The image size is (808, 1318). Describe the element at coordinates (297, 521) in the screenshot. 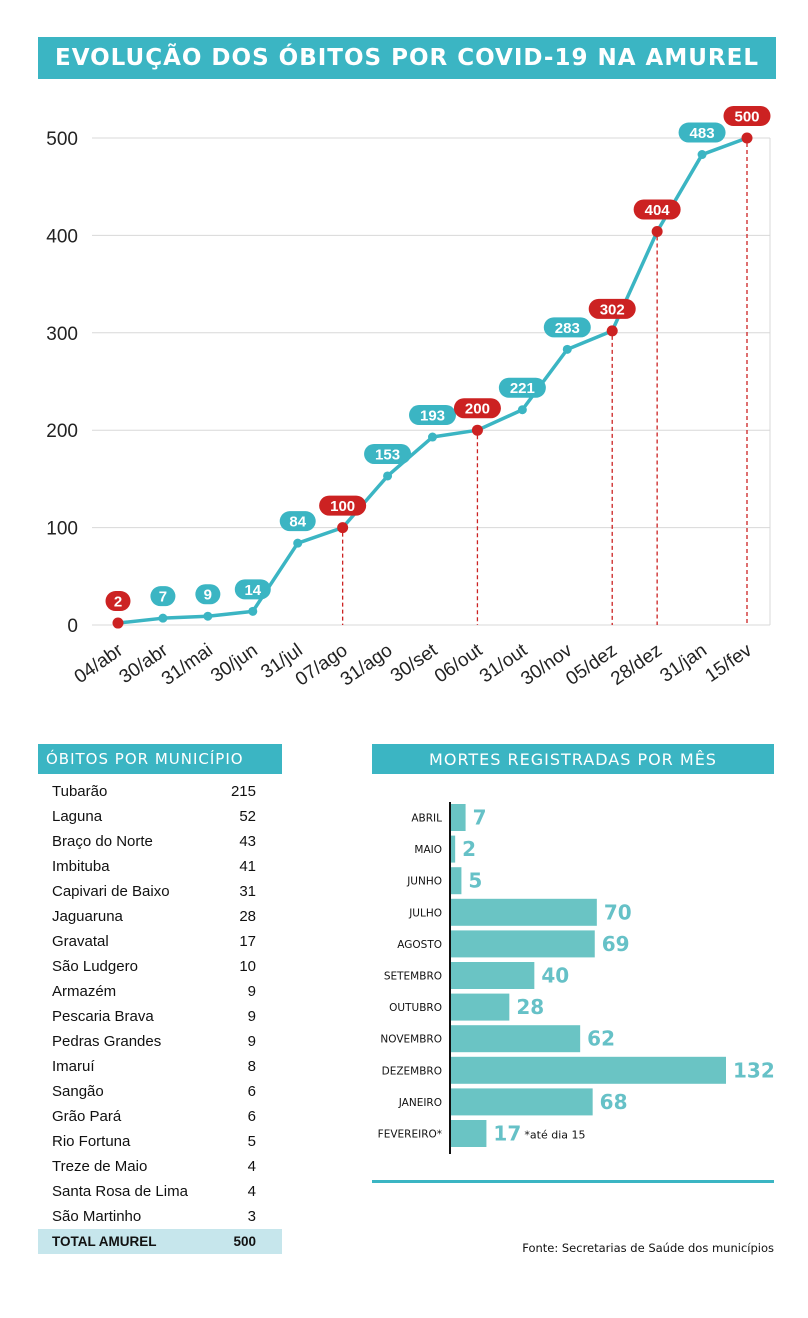

I see `data-label: 84` at that location.